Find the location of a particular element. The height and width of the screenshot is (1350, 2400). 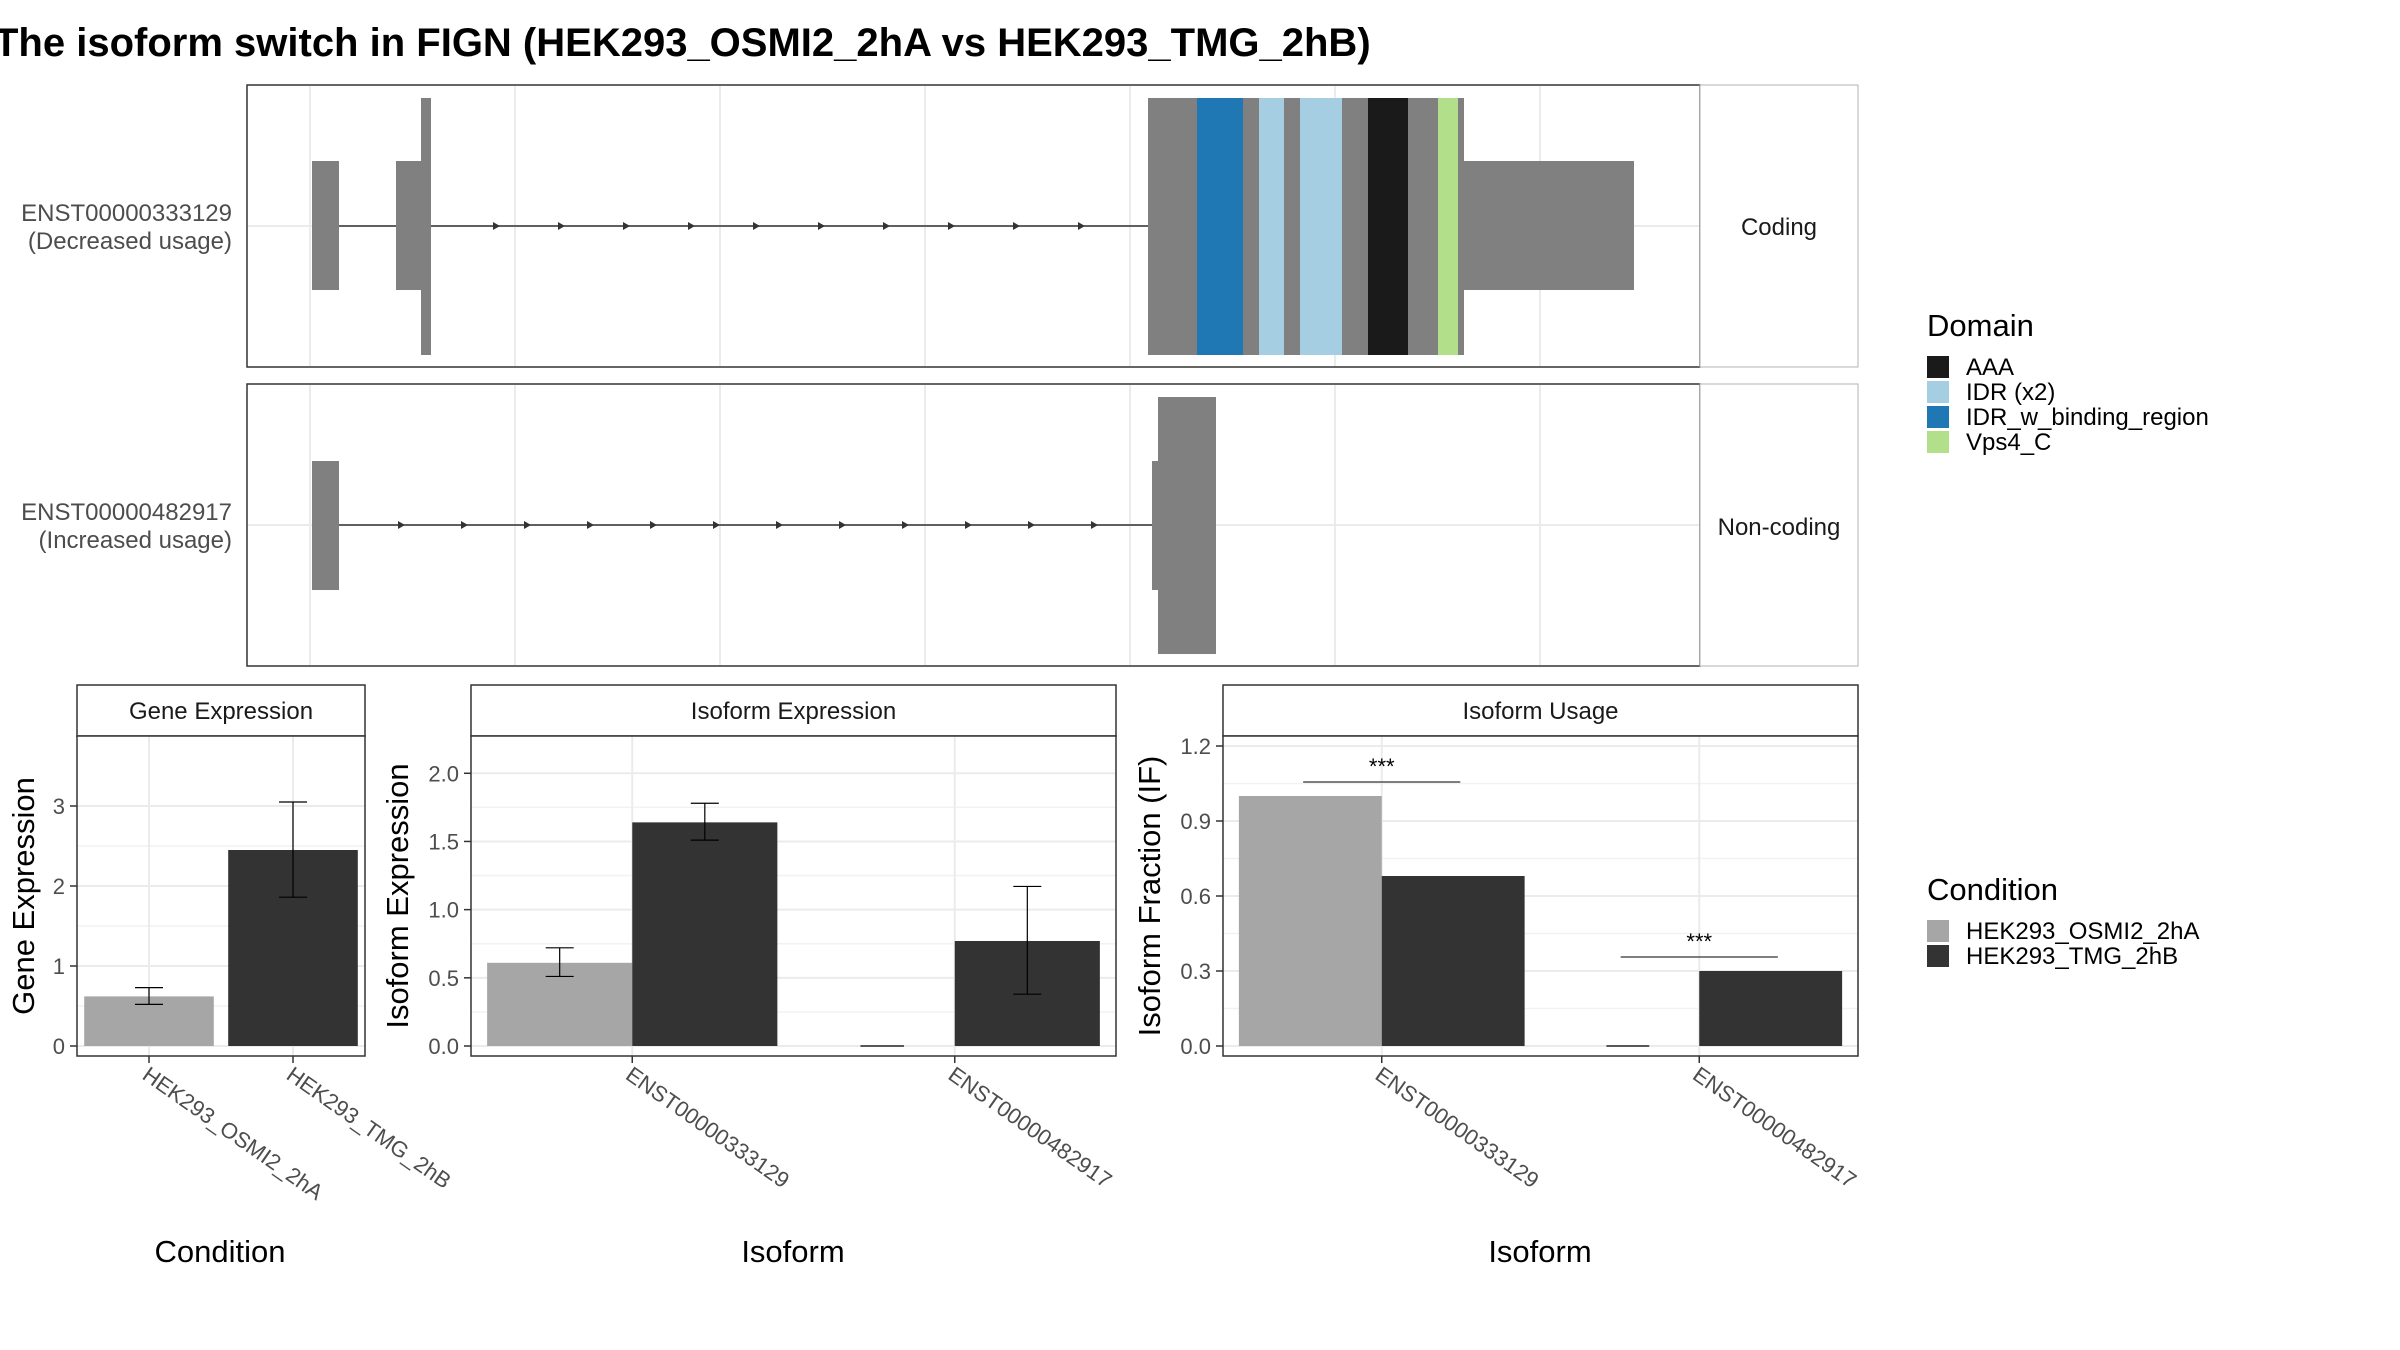

condition-label-1: HEK293_TMG_2hB is located at coordinates (2072, 956).